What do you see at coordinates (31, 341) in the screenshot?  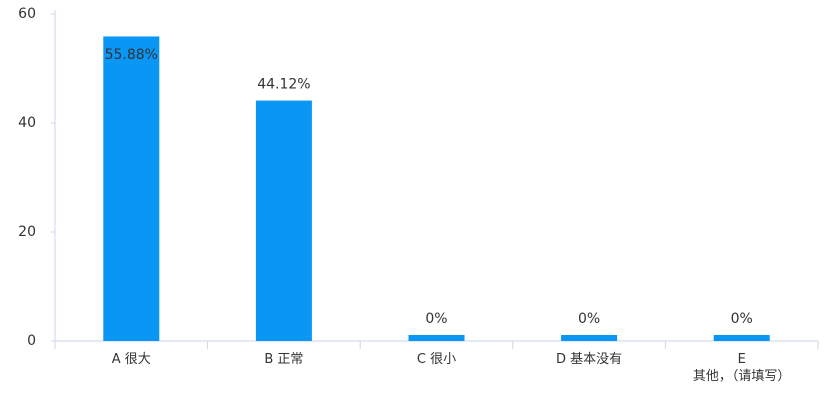 I see `y-tick-label: 0` at bounding box center [31, 341].